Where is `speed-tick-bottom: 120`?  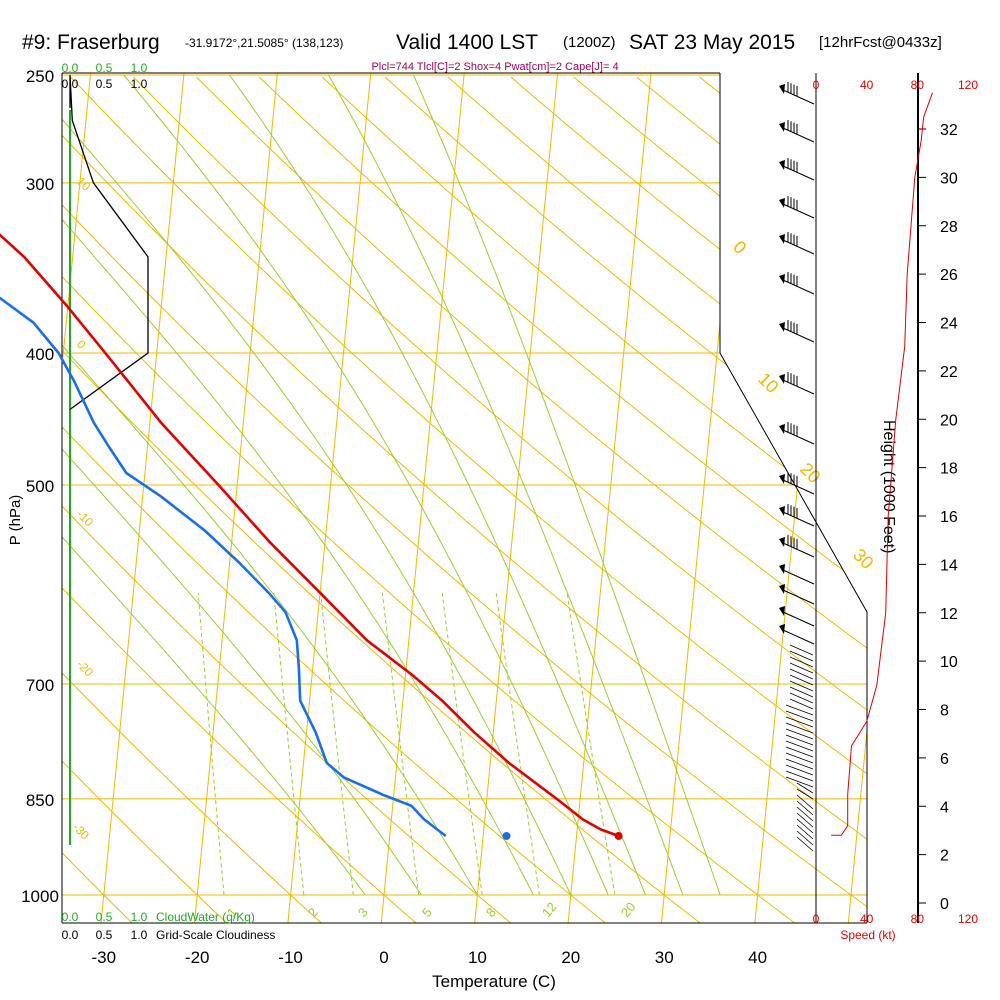
speed-tick-bottom: 120 is located at coordinates (968, 919).